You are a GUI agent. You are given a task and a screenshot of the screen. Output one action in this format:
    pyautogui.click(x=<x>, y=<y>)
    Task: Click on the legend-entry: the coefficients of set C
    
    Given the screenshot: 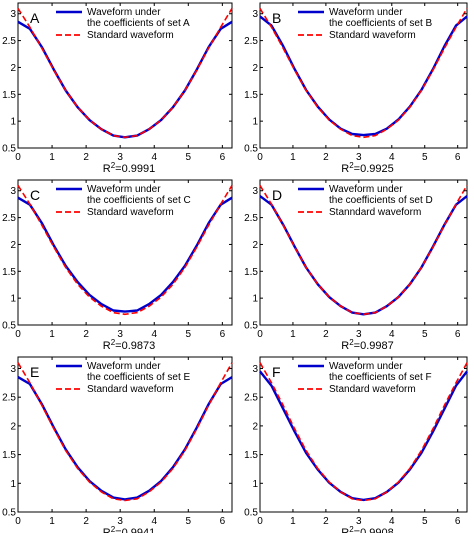 What is the action you would take?
    pyautogui.click(x=139, y=200)
    